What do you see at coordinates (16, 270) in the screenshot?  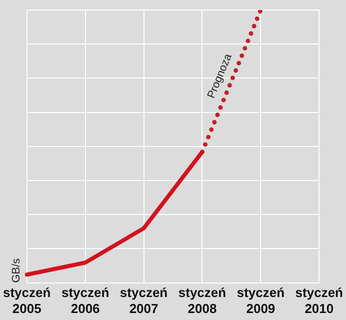 I see `y-axis-title: GB/s` at bounding box center [16, 270].